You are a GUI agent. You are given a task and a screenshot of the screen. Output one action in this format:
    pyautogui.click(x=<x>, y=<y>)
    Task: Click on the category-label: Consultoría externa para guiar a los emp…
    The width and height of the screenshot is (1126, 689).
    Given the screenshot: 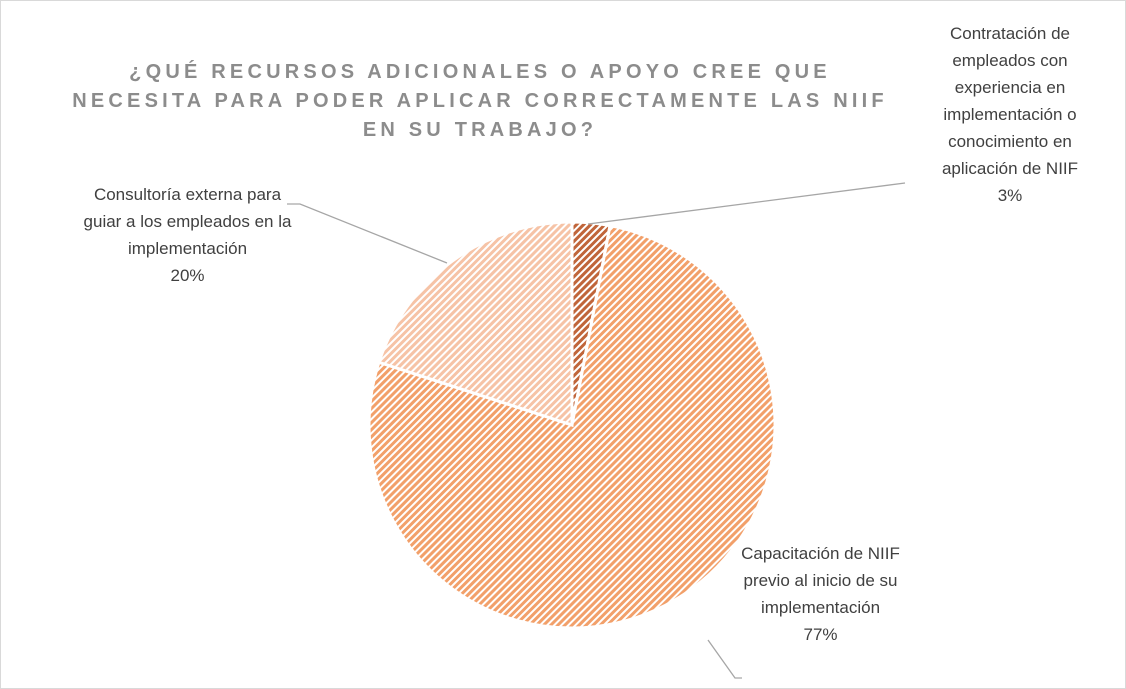 What is the action you would take?
    pyautogui.click(x=187, y=221)
    